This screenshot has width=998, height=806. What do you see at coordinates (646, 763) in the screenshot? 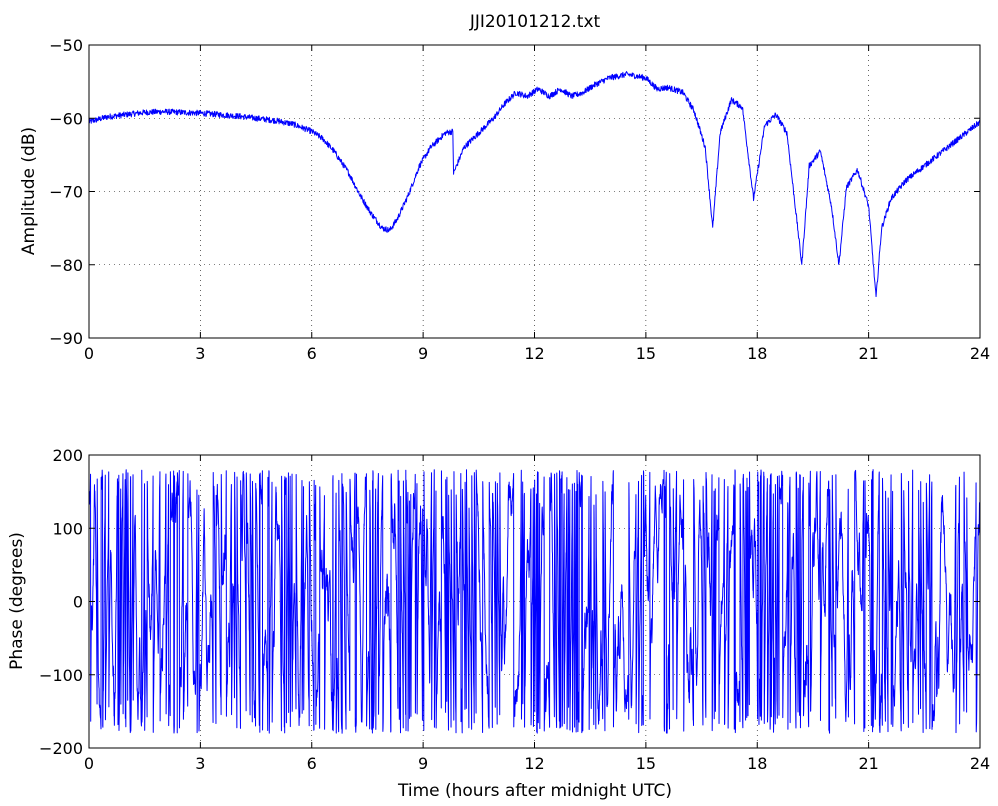
I see `phase-x-tick-label: 15` at bounding box center [646, 763].